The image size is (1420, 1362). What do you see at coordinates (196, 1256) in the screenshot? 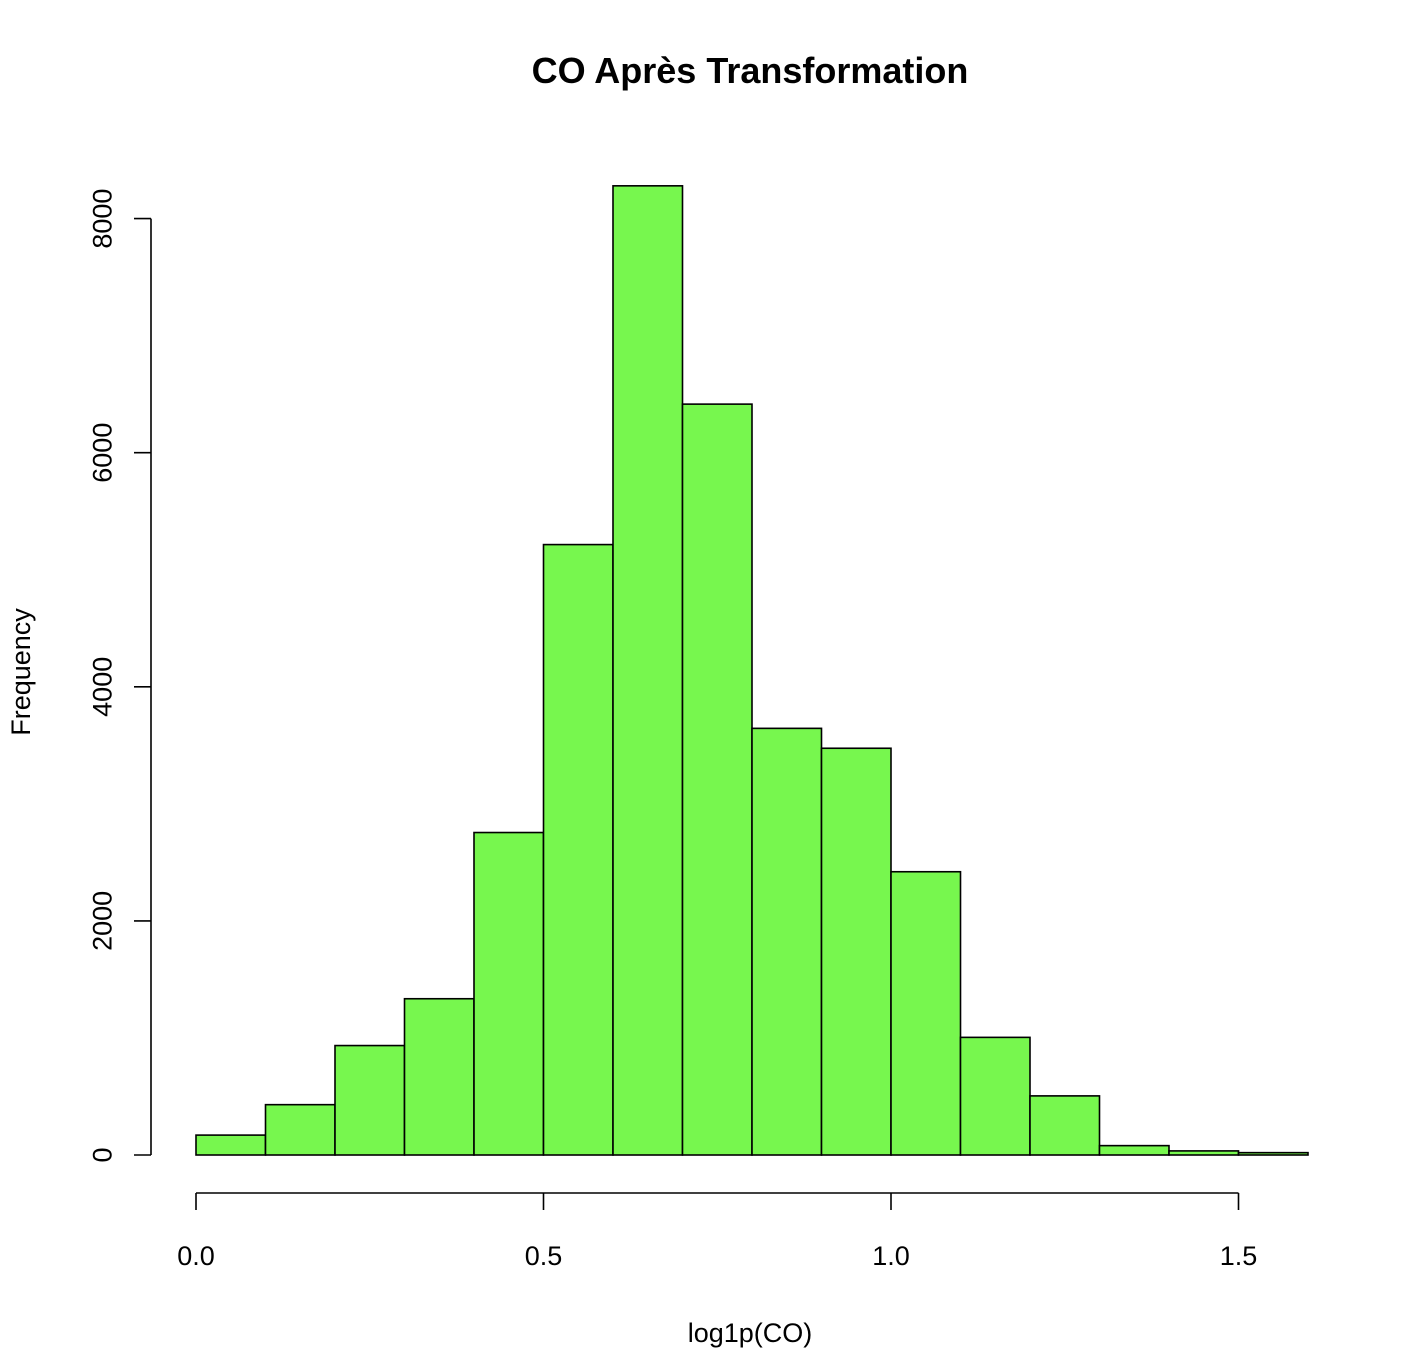
I see `x-tick-label: 0.0` at bounding box center [196, 1256].